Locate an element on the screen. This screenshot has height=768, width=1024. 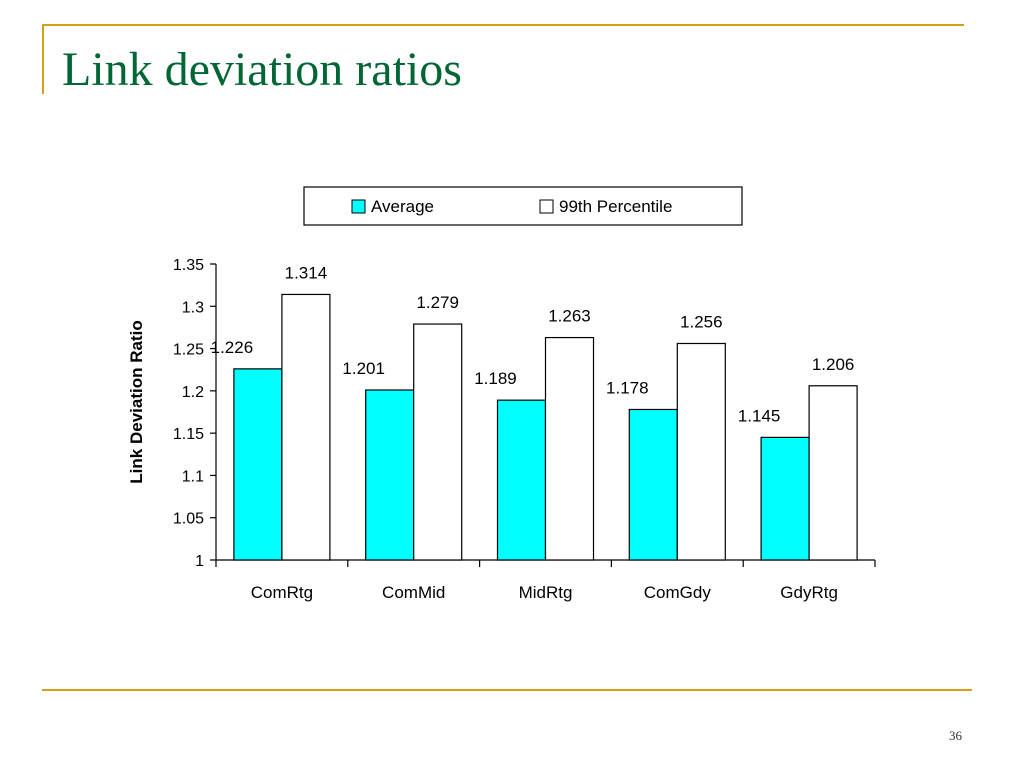
legend-box is located at coordinates (523, 206).